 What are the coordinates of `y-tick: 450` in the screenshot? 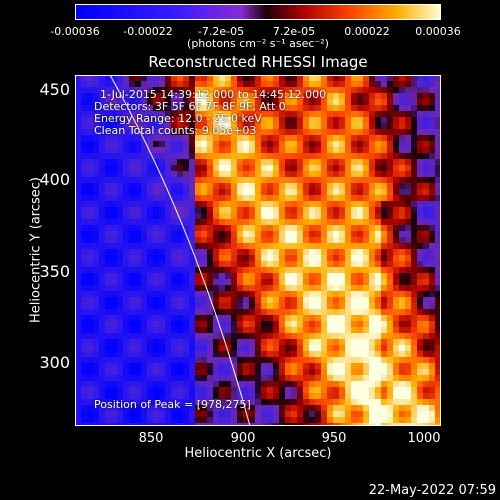 It's located at (54, 89).